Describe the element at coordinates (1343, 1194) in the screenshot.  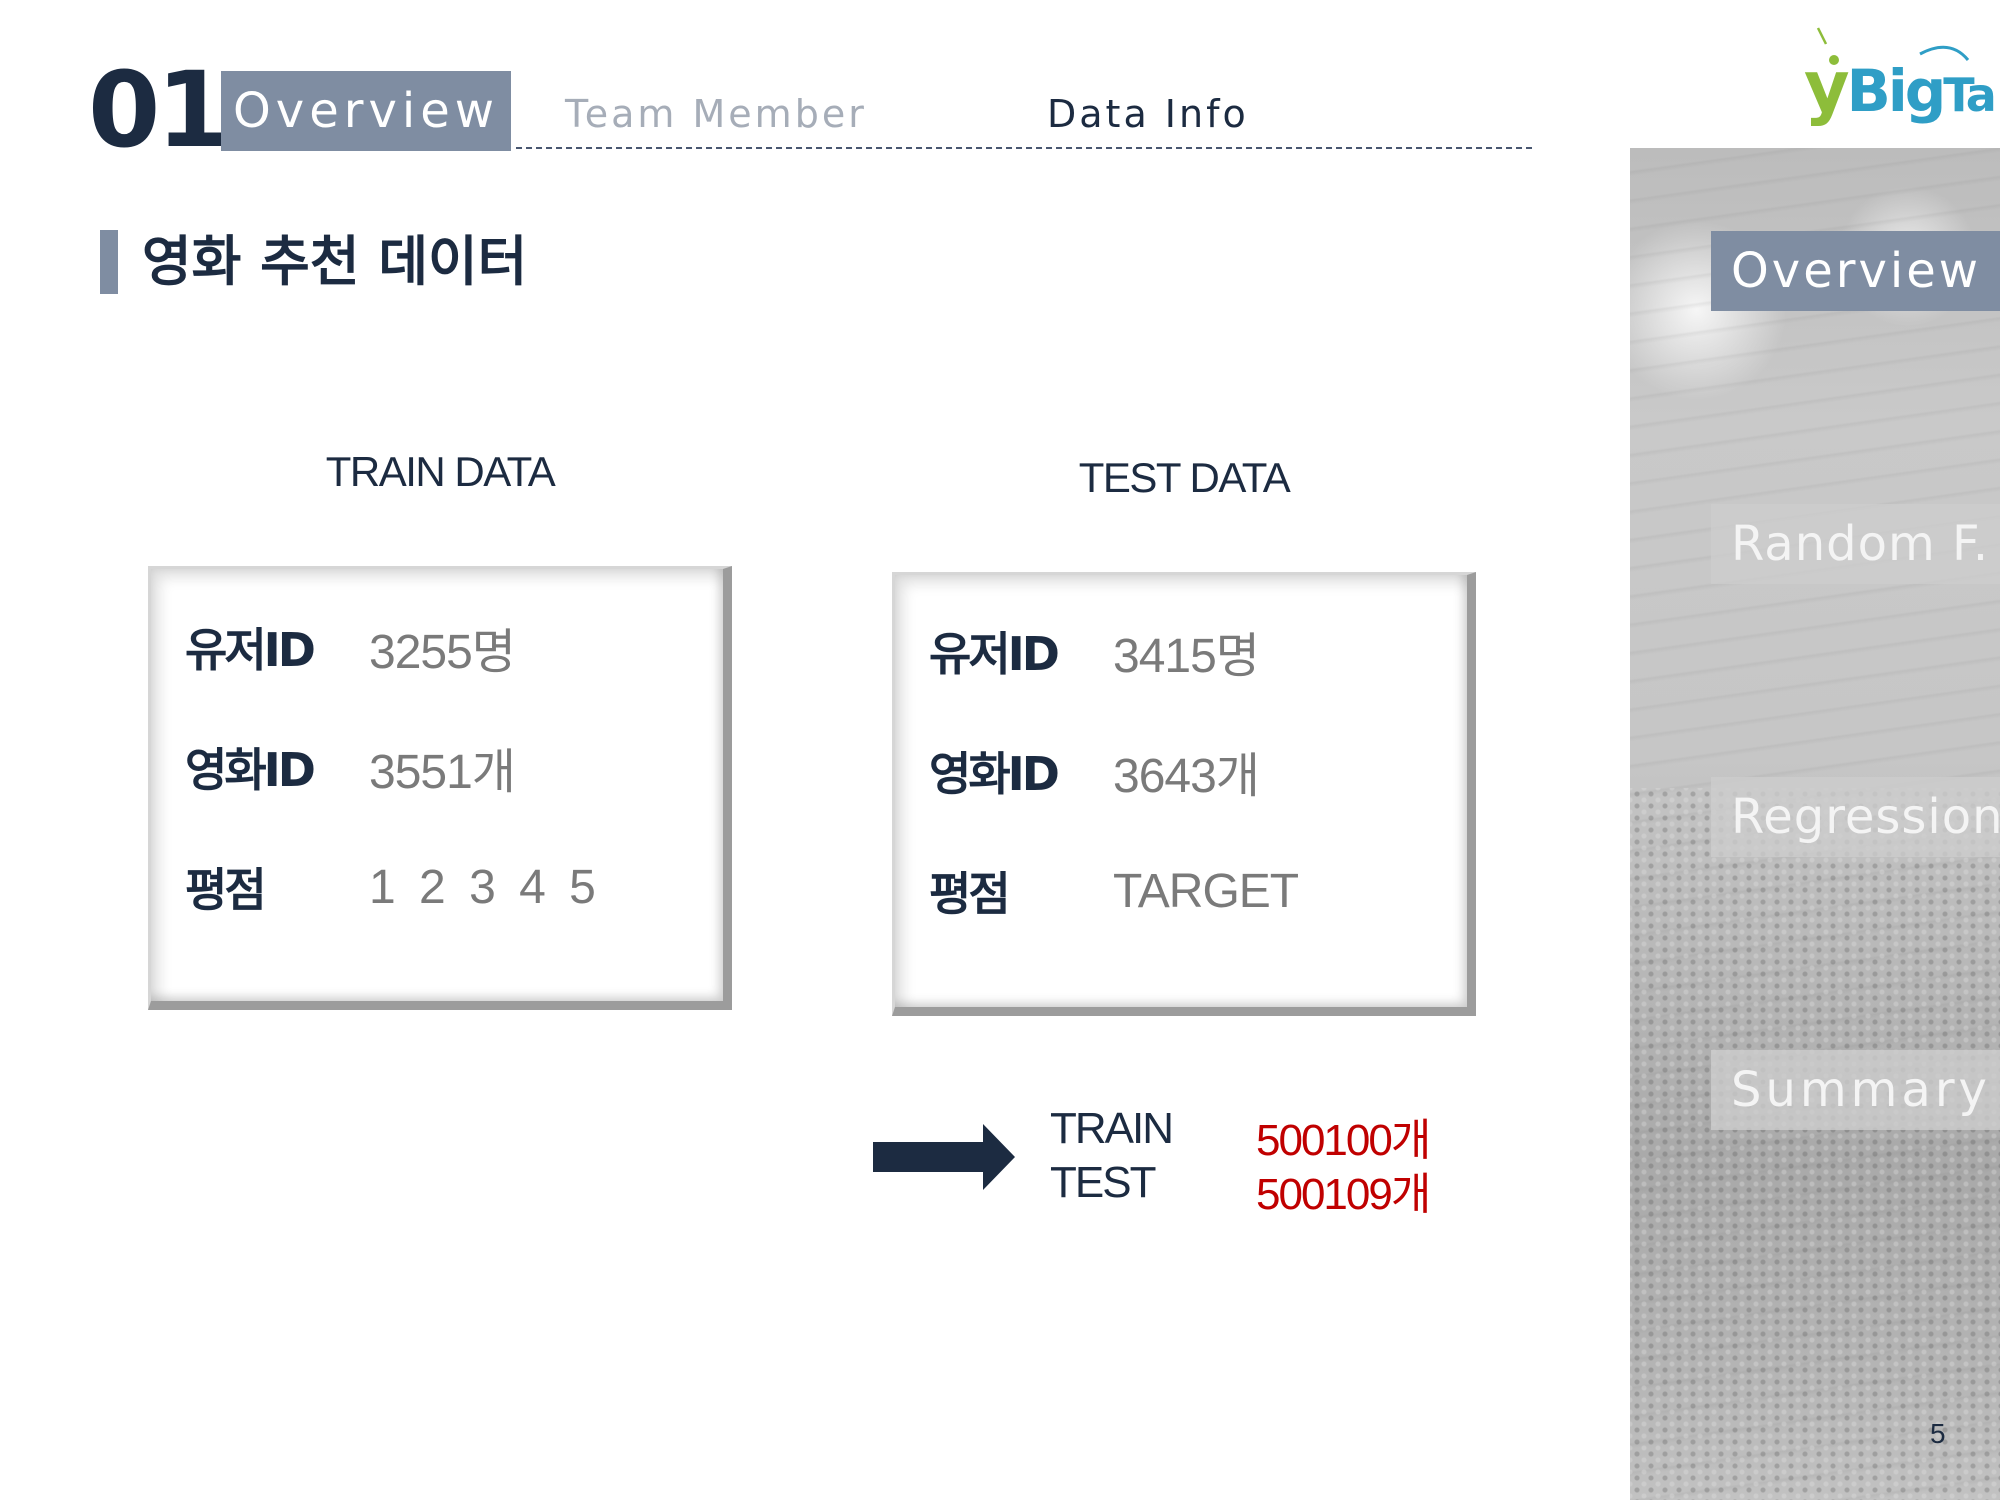
I see `total-test-value: 500109개` at that location.